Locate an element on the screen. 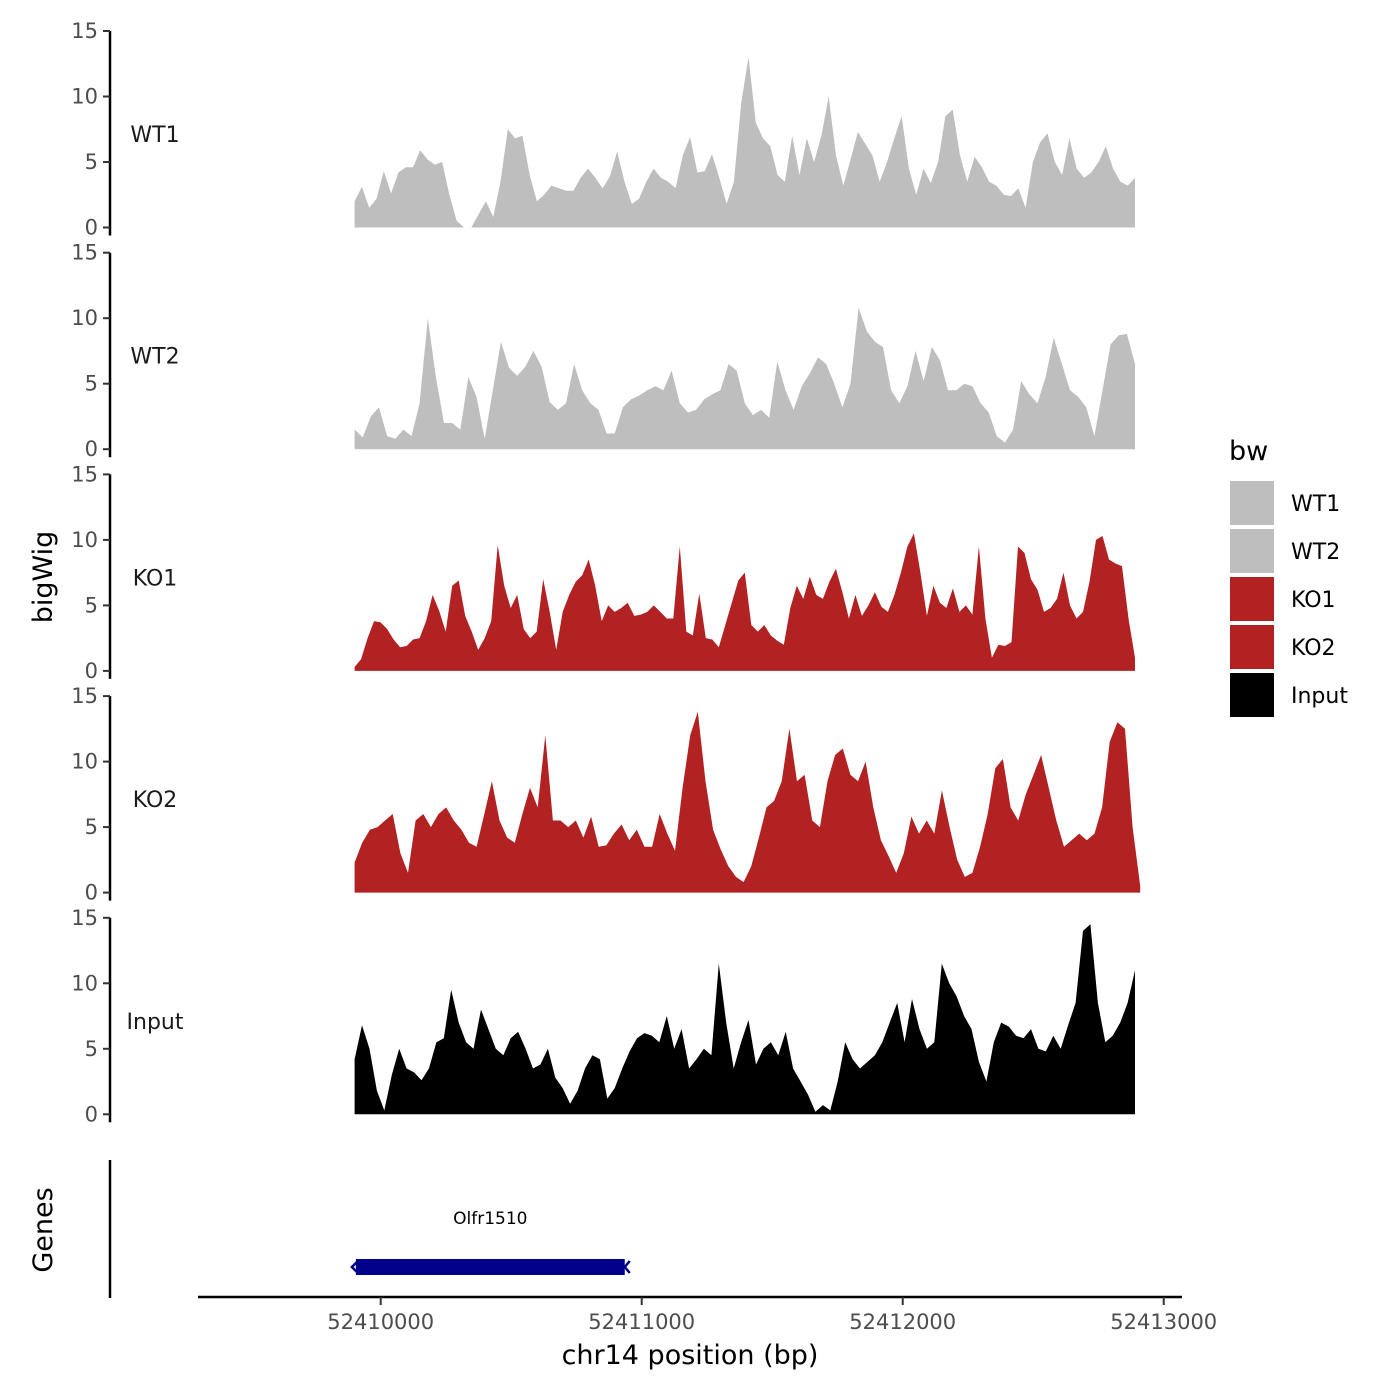 The height and width of the screenshot is (1400, 1400). track-area-input is located at coordinates (745, 1019).